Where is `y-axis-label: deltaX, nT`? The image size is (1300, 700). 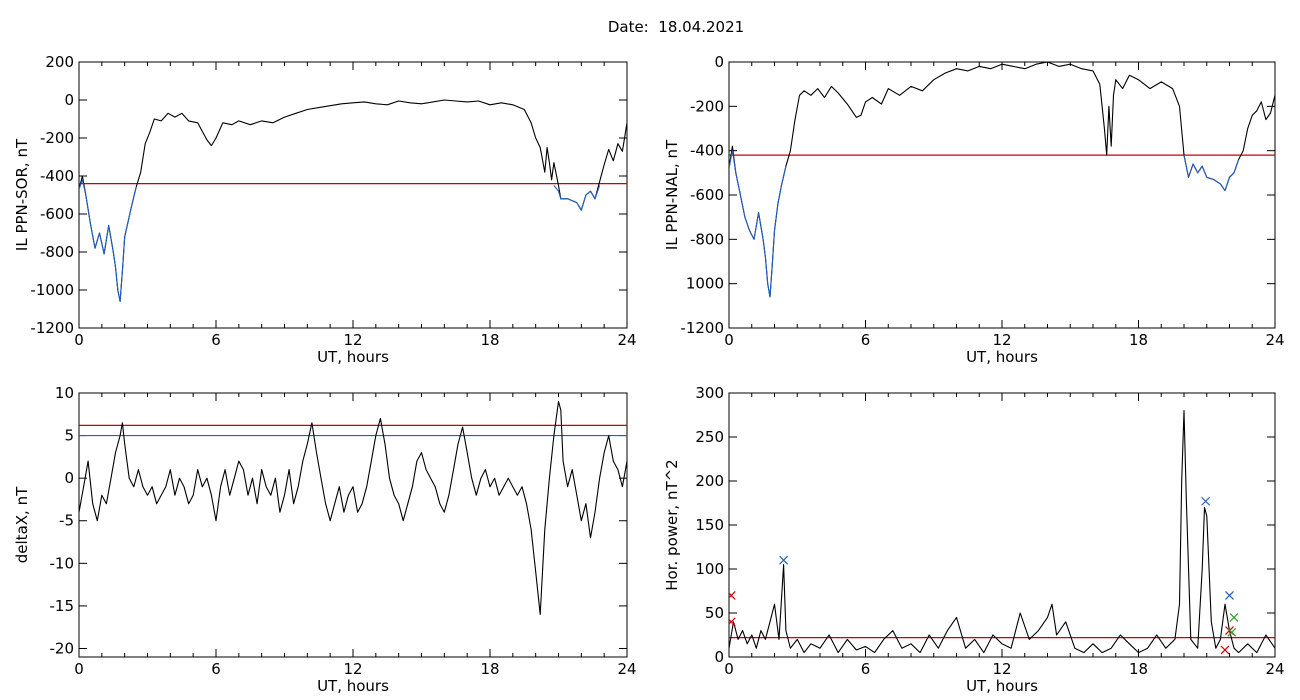
y-axis-label: deltaX, nT is located at coordinates (22, 524).